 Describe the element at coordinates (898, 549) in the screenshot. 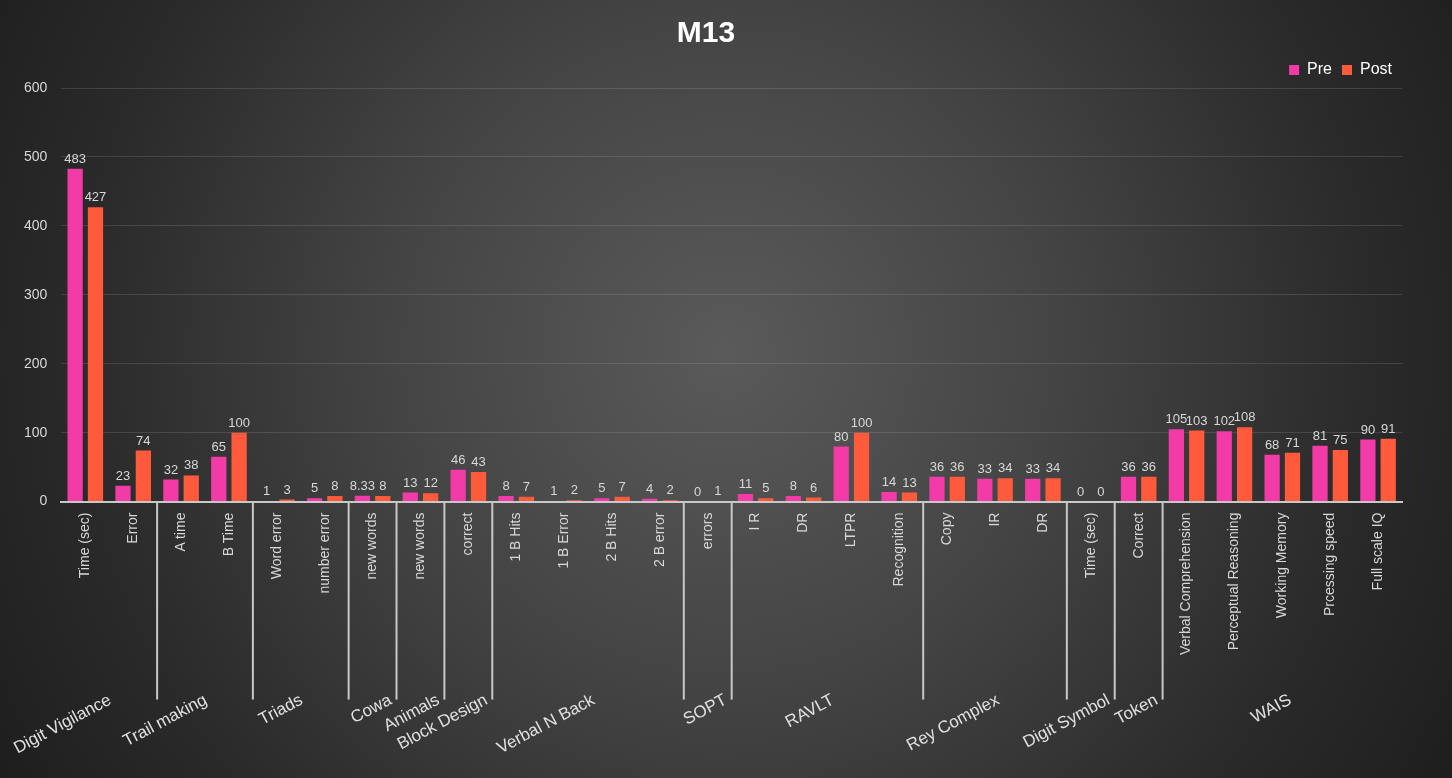

I see `x-tick-label: Recognition` at that location.